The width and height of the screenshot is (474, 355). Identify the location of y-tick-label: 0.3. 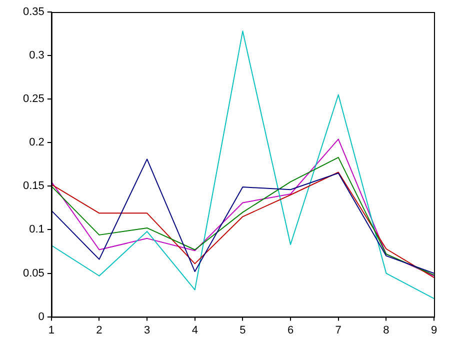
(36, 56).